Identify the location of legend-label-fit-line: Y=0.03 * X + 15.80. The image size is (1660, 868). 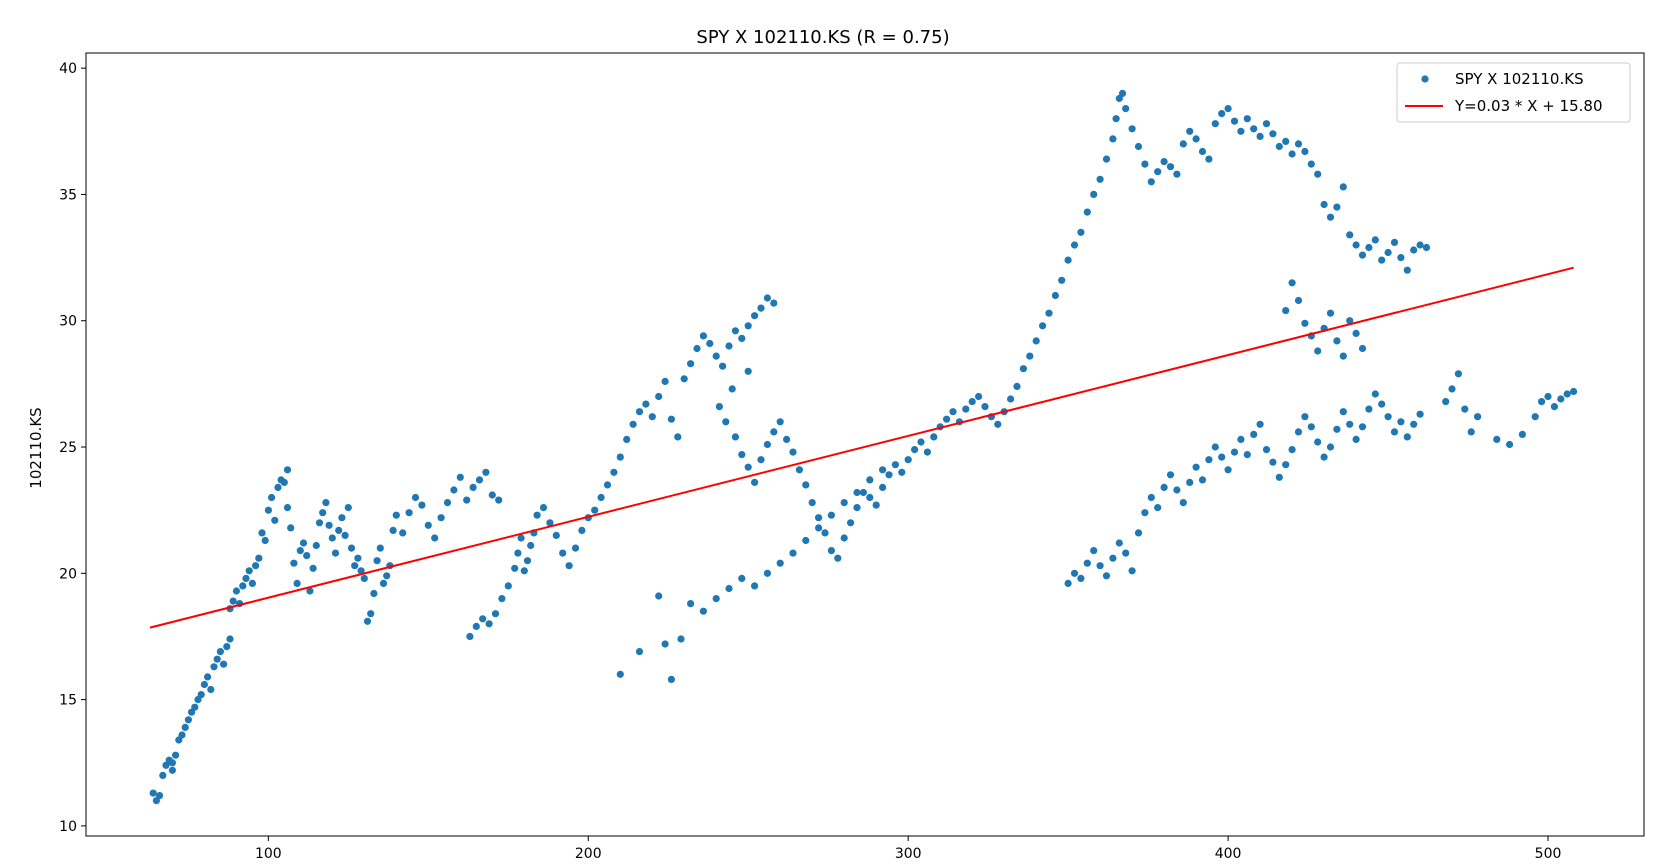
(1528, 106).